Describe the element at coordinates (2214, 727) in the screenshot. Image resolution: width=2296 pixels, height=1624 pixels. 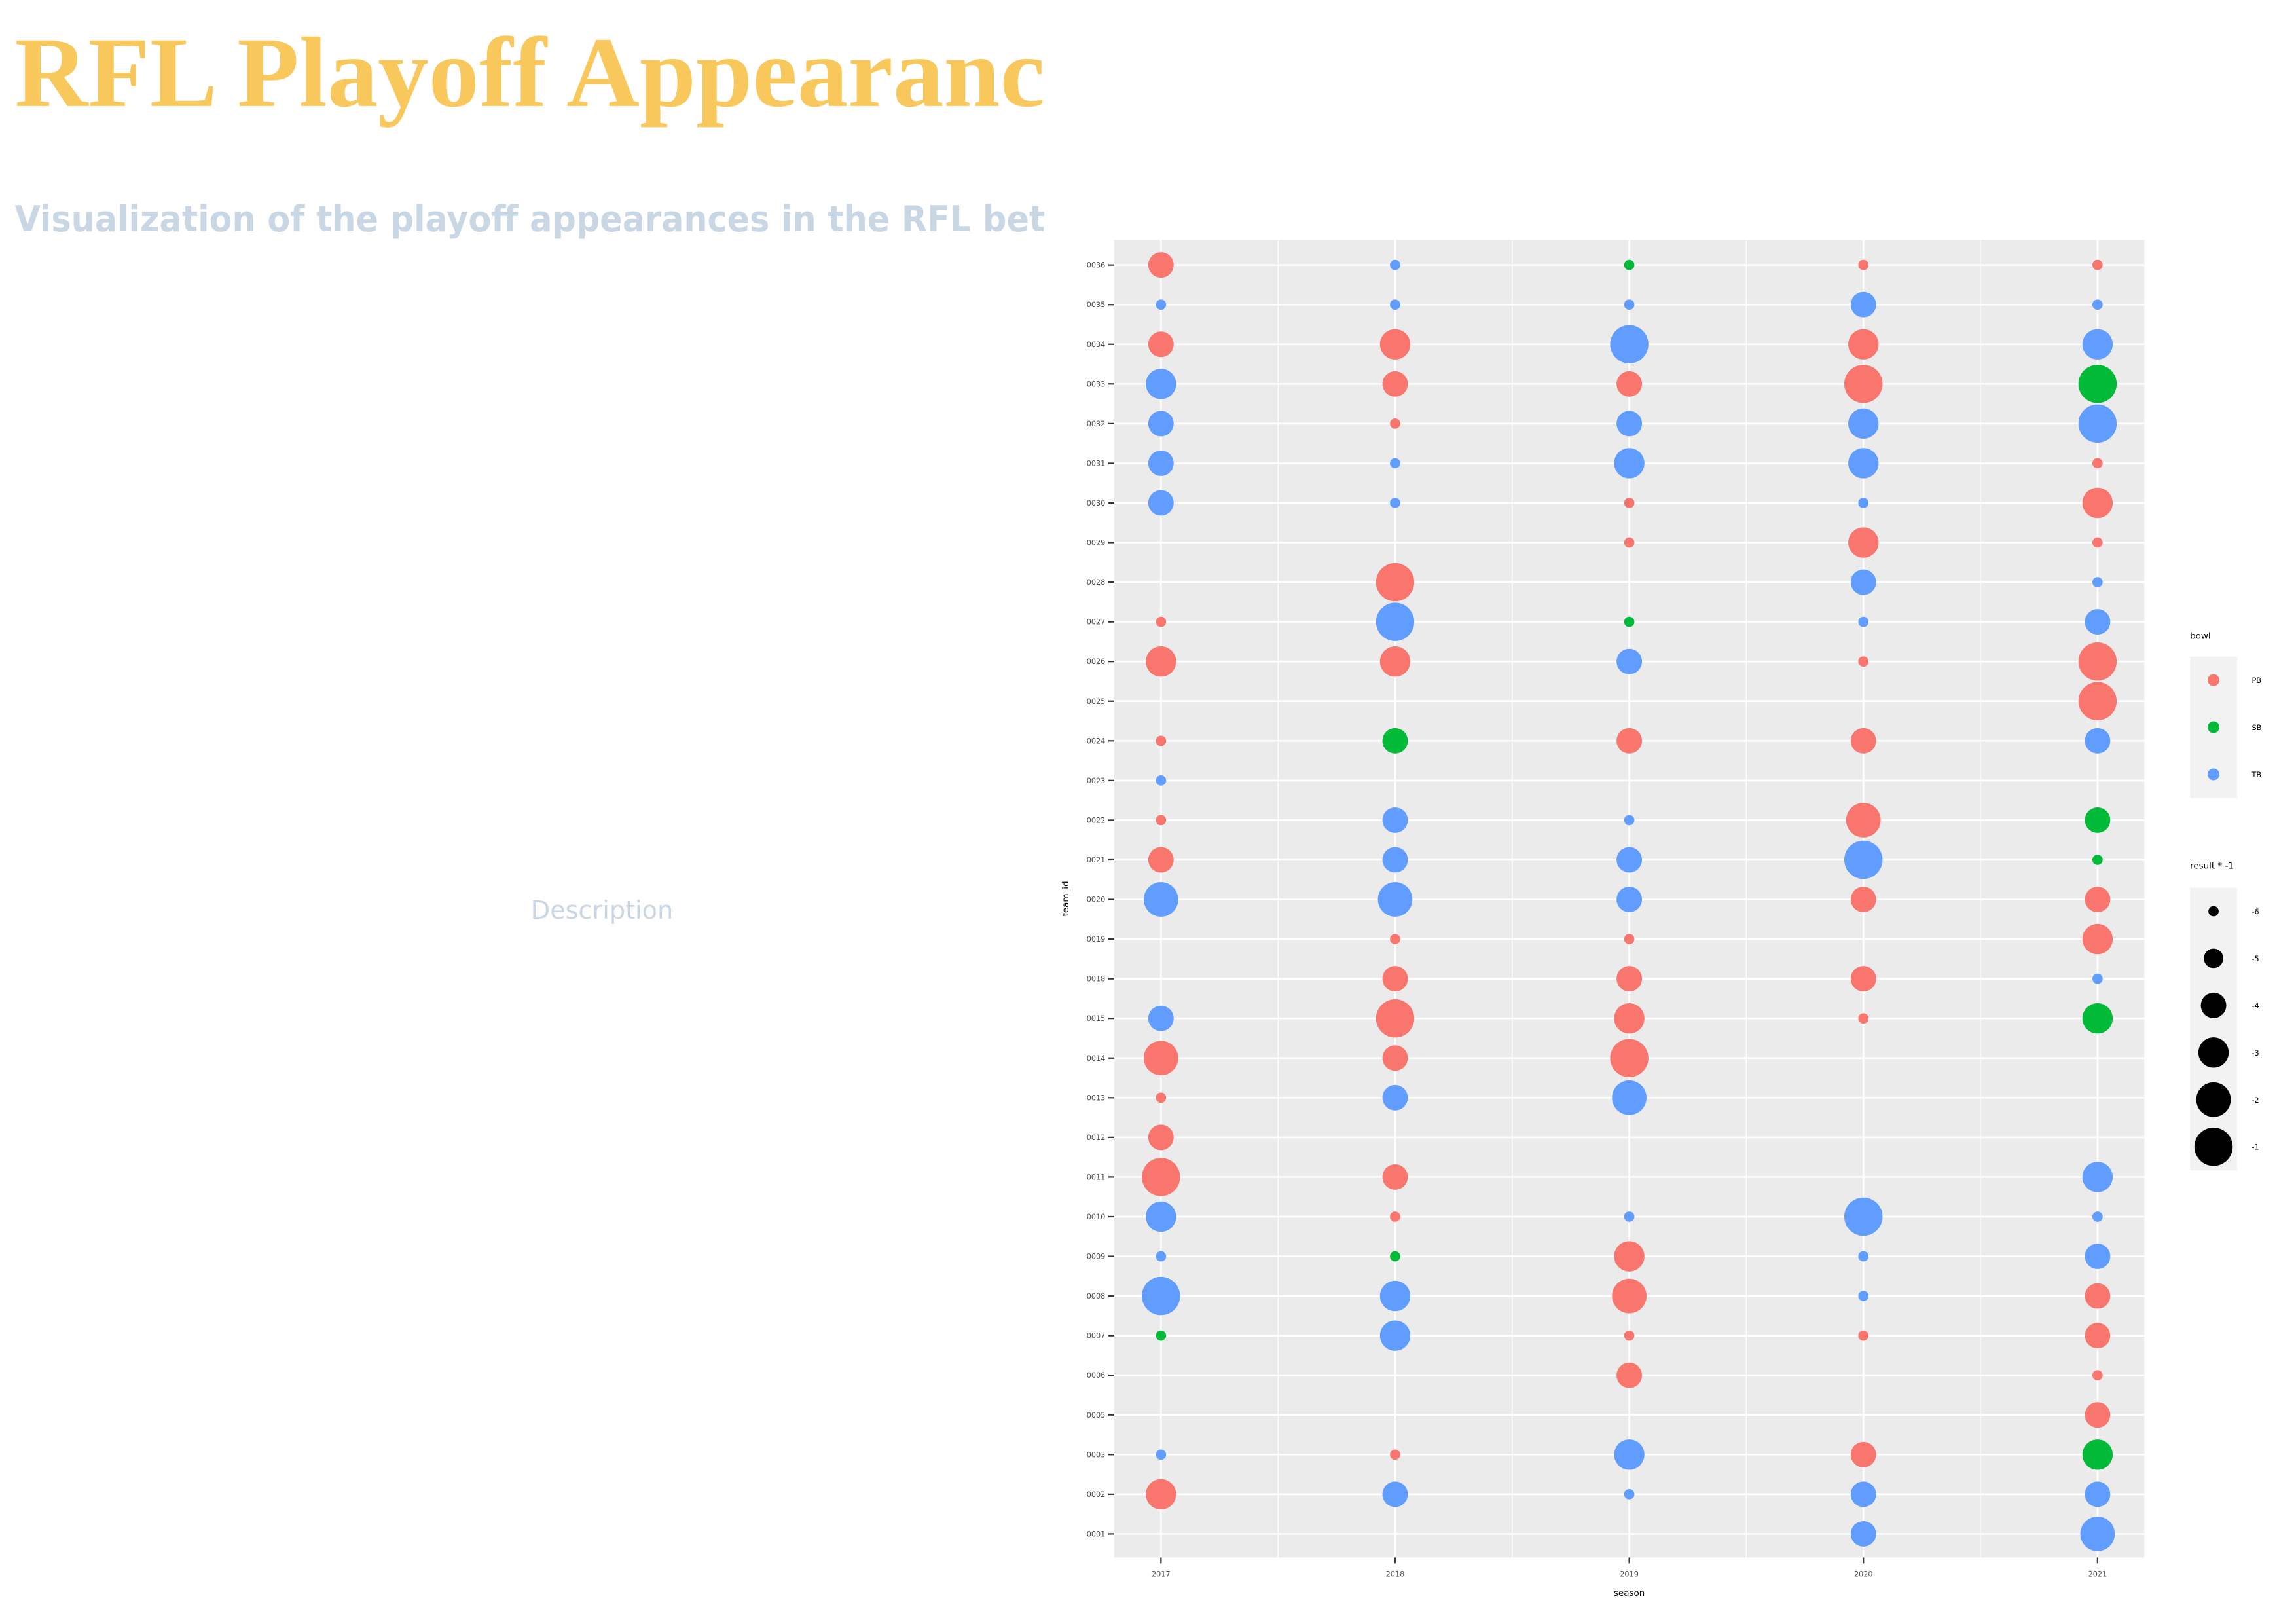
I see `legend-swatch` at that location.